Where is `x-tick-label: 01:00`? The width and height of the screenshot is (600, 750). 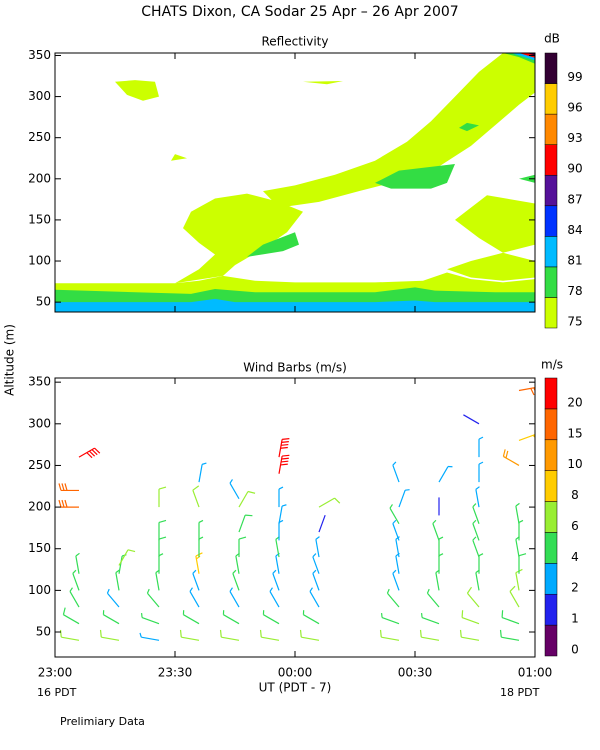 x-tick-label: 01:00 is located at coordinates (535, 673).